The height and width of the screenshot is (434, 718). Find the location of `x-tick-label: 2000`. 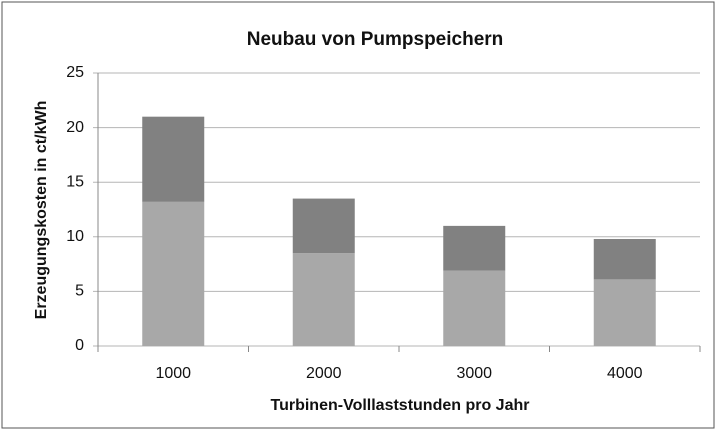

x-tick-label: 2000 is located at coordinates (324, 373).